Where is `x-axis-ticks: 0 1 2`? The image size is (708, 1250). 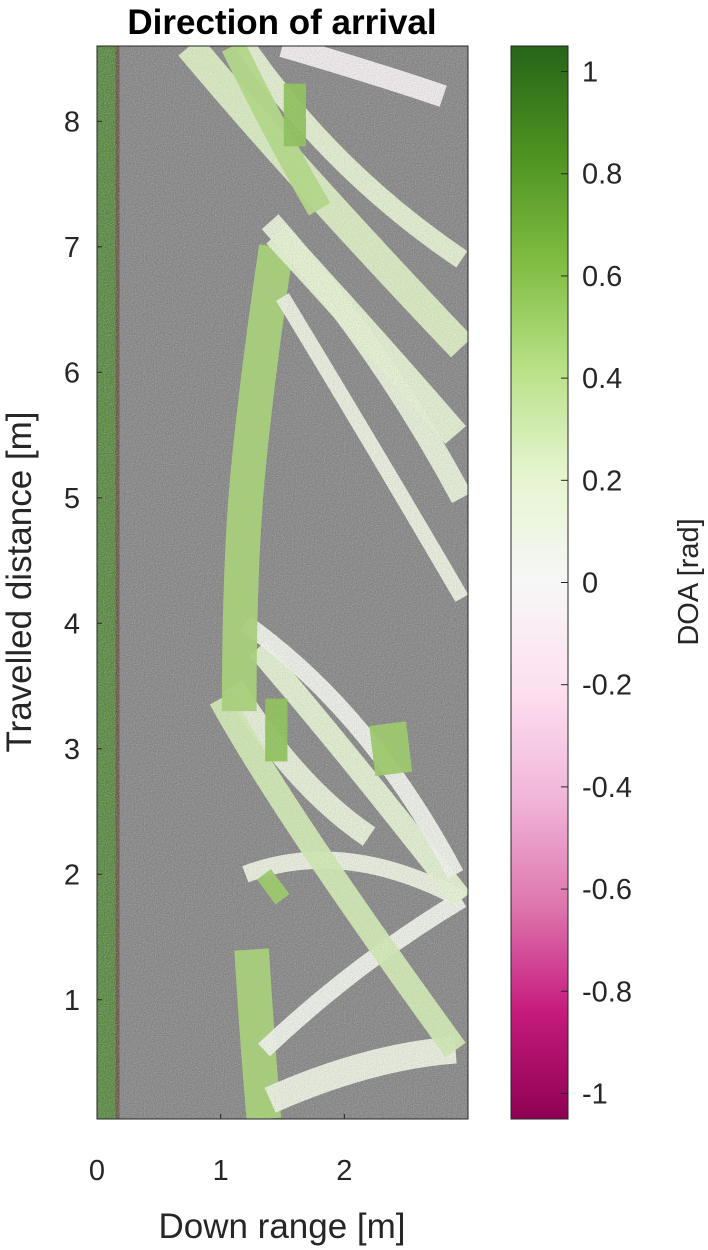
x-axis-ticks: 0 1 2 is located at coordinates (220, 1150).